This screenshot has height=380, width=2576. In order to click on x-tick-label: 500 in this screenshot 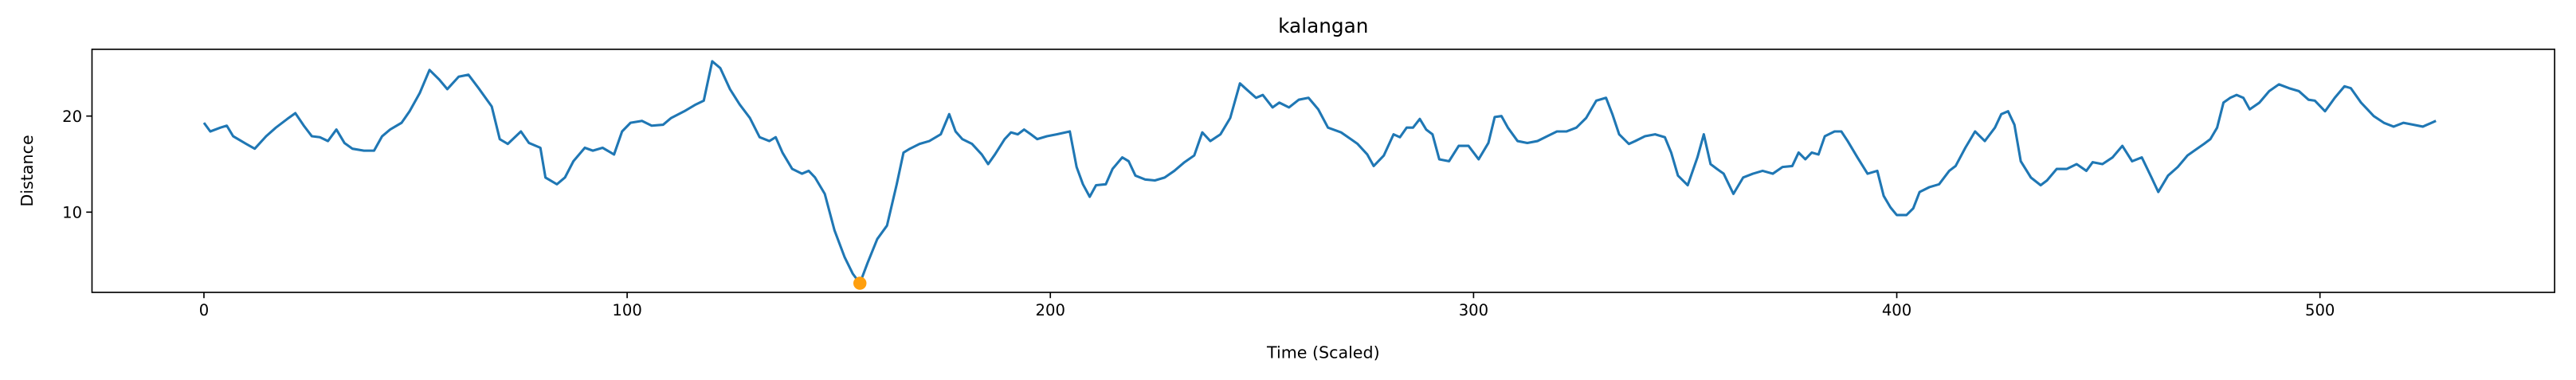, I will do `click(2320, 310)`.